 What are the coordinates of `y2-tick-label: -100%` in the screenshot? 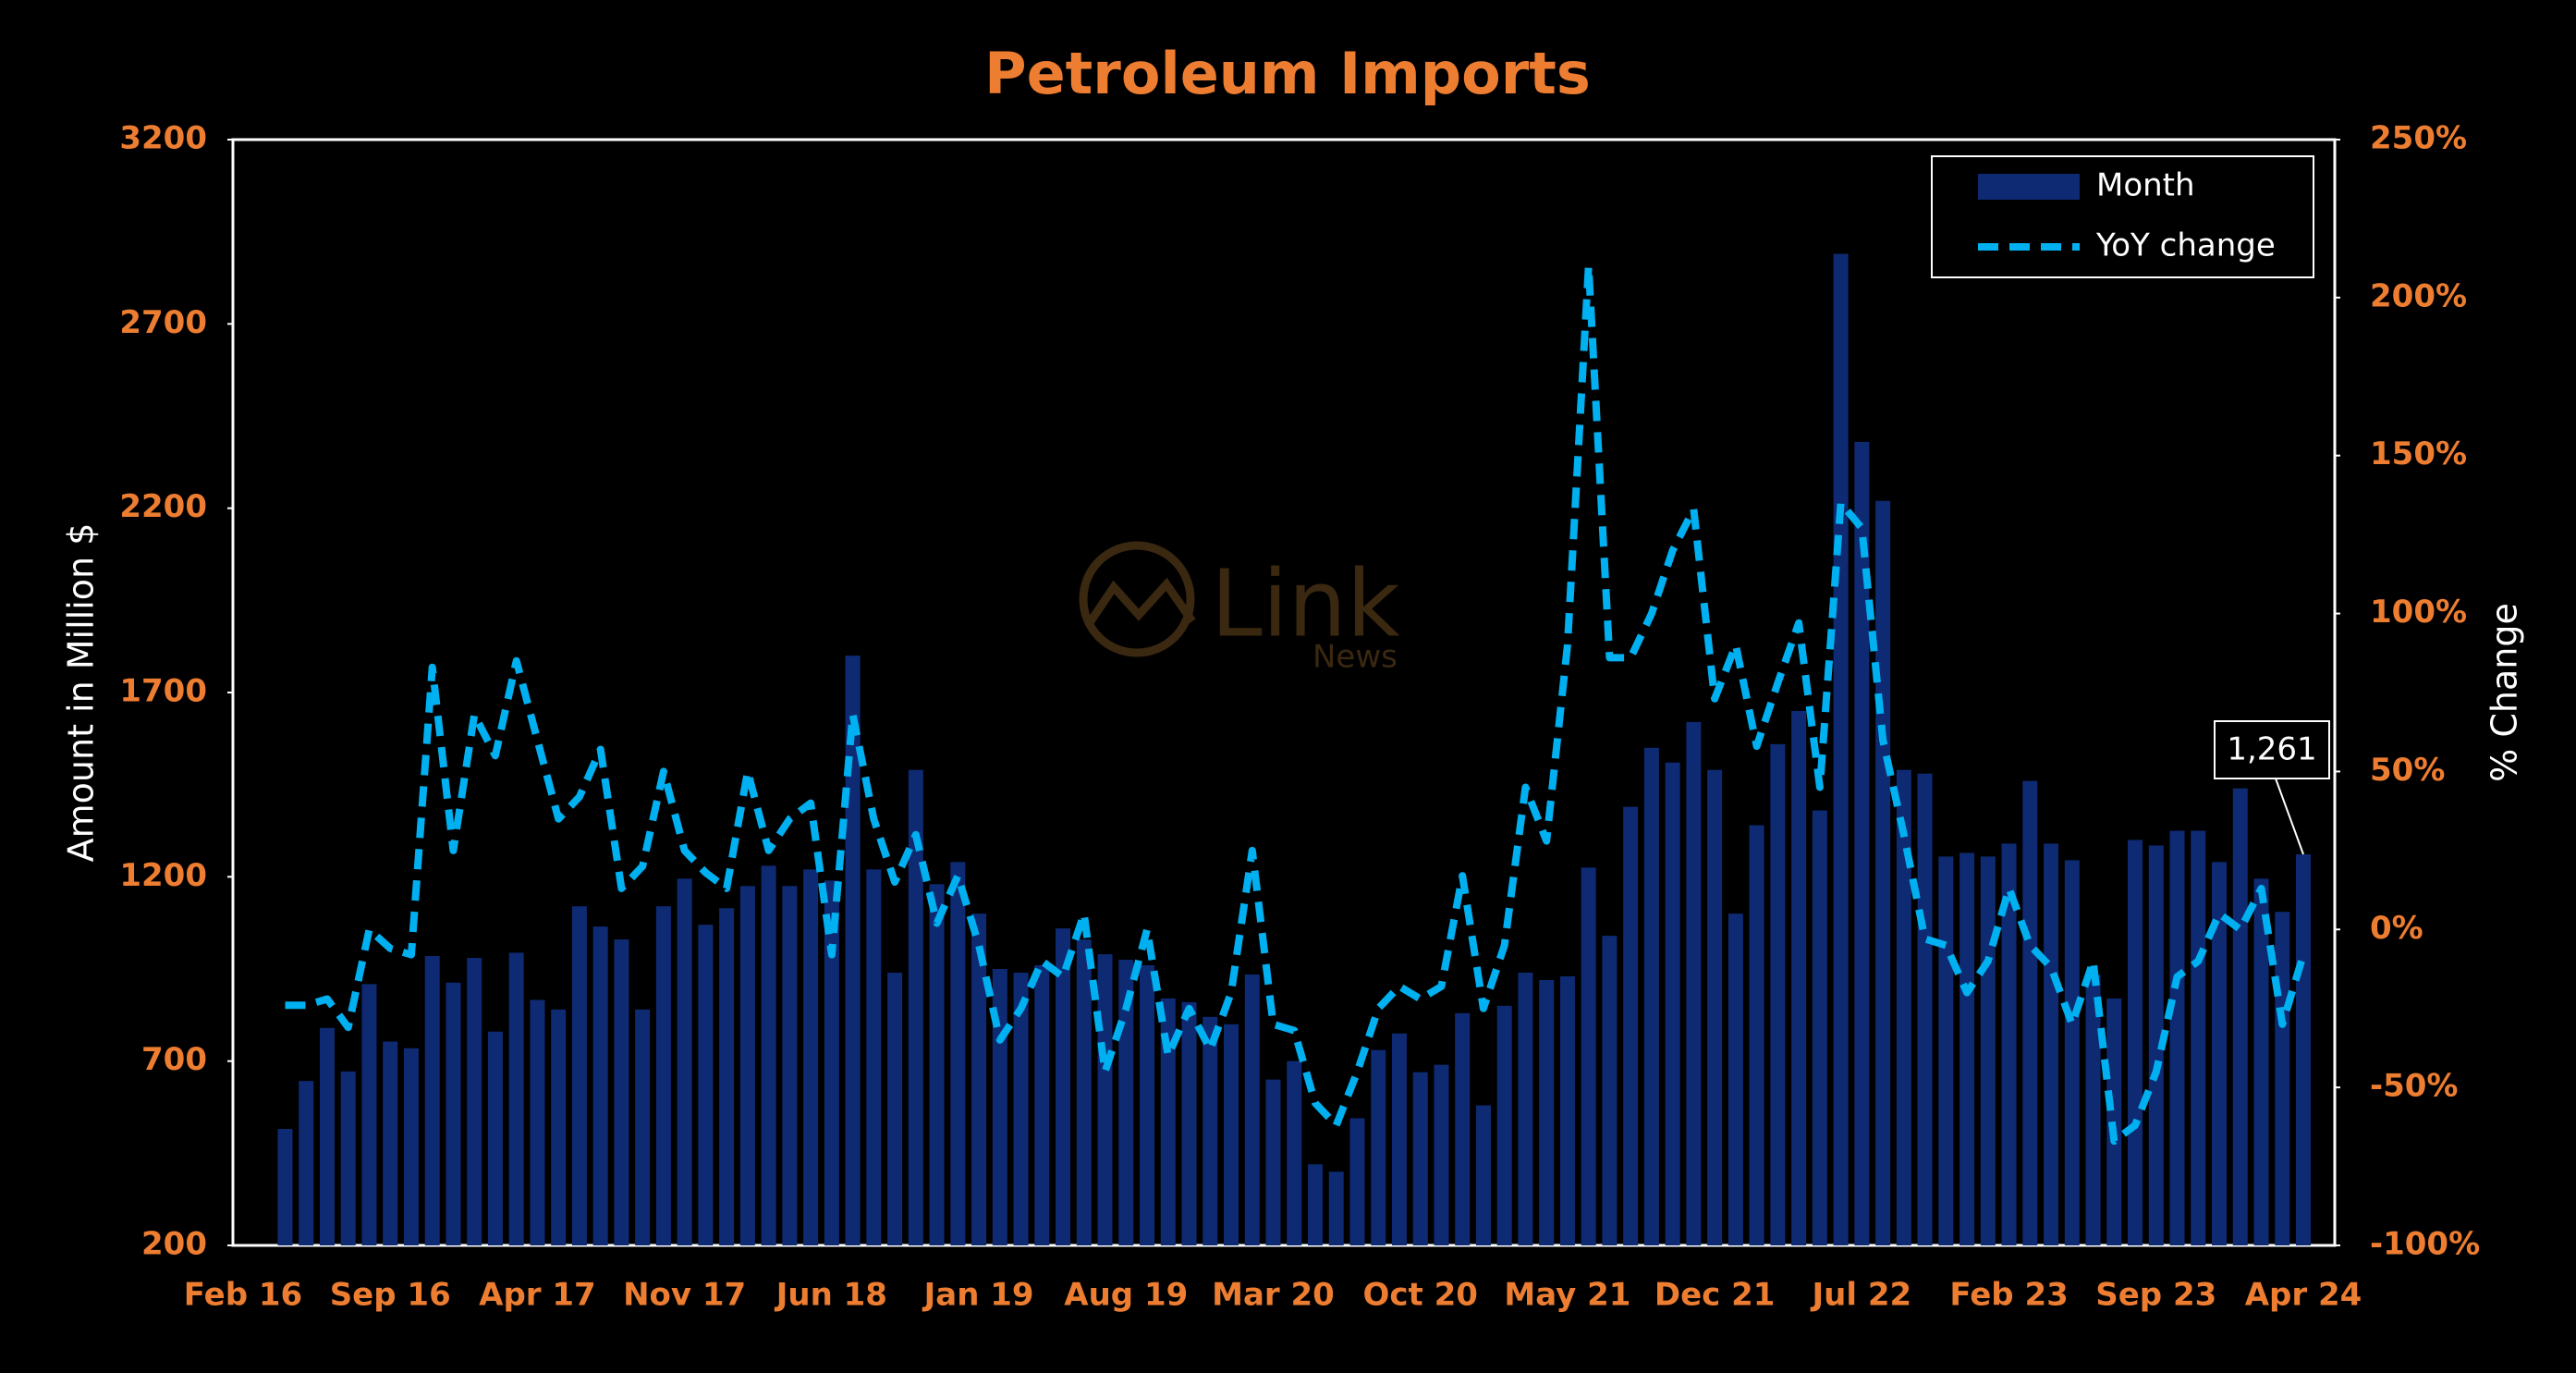 It's located at (2425, 1244).